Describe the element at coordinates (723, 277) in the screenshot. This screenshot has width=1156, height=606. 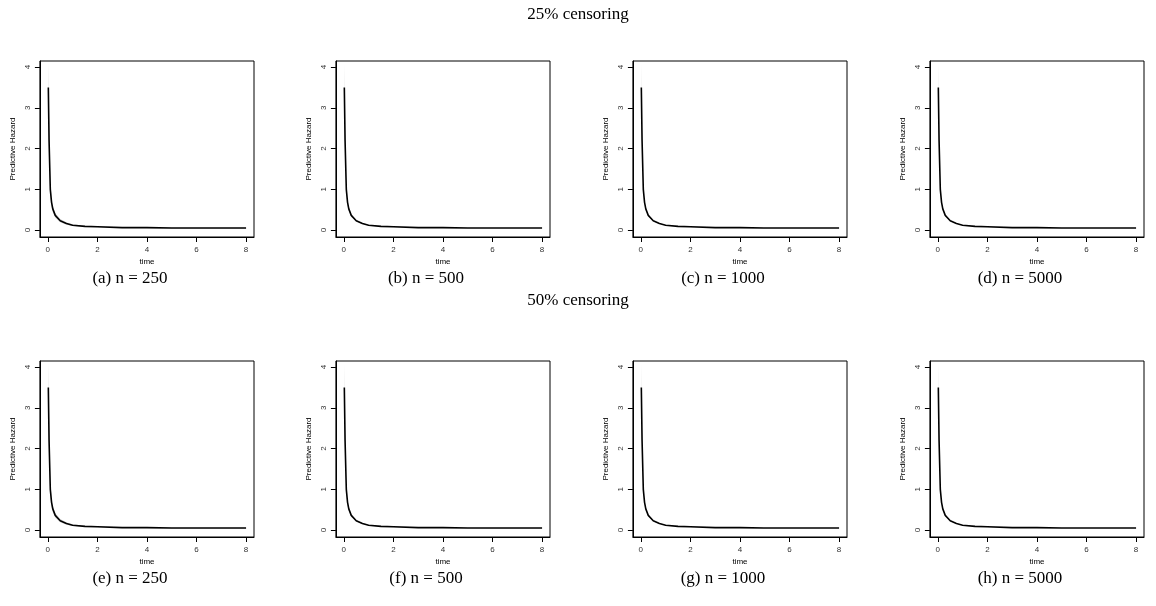
I see `text: (c) n = 1000` at that location.